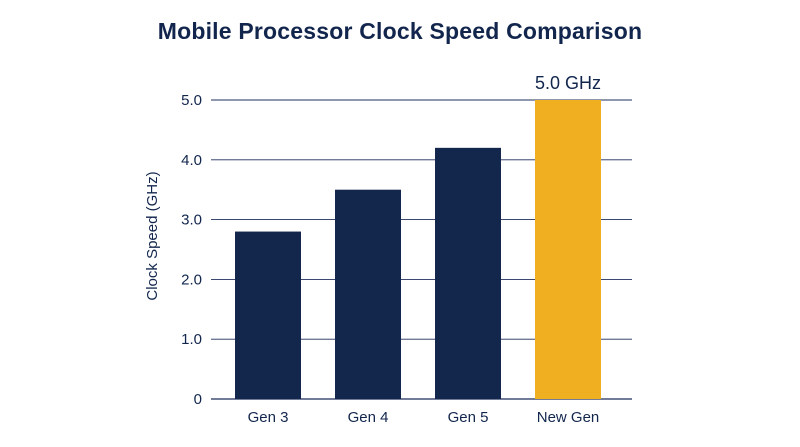 This screenshot has height=447, width=800. I want to click on x-tick-label: New Gen, so click(568, 417).